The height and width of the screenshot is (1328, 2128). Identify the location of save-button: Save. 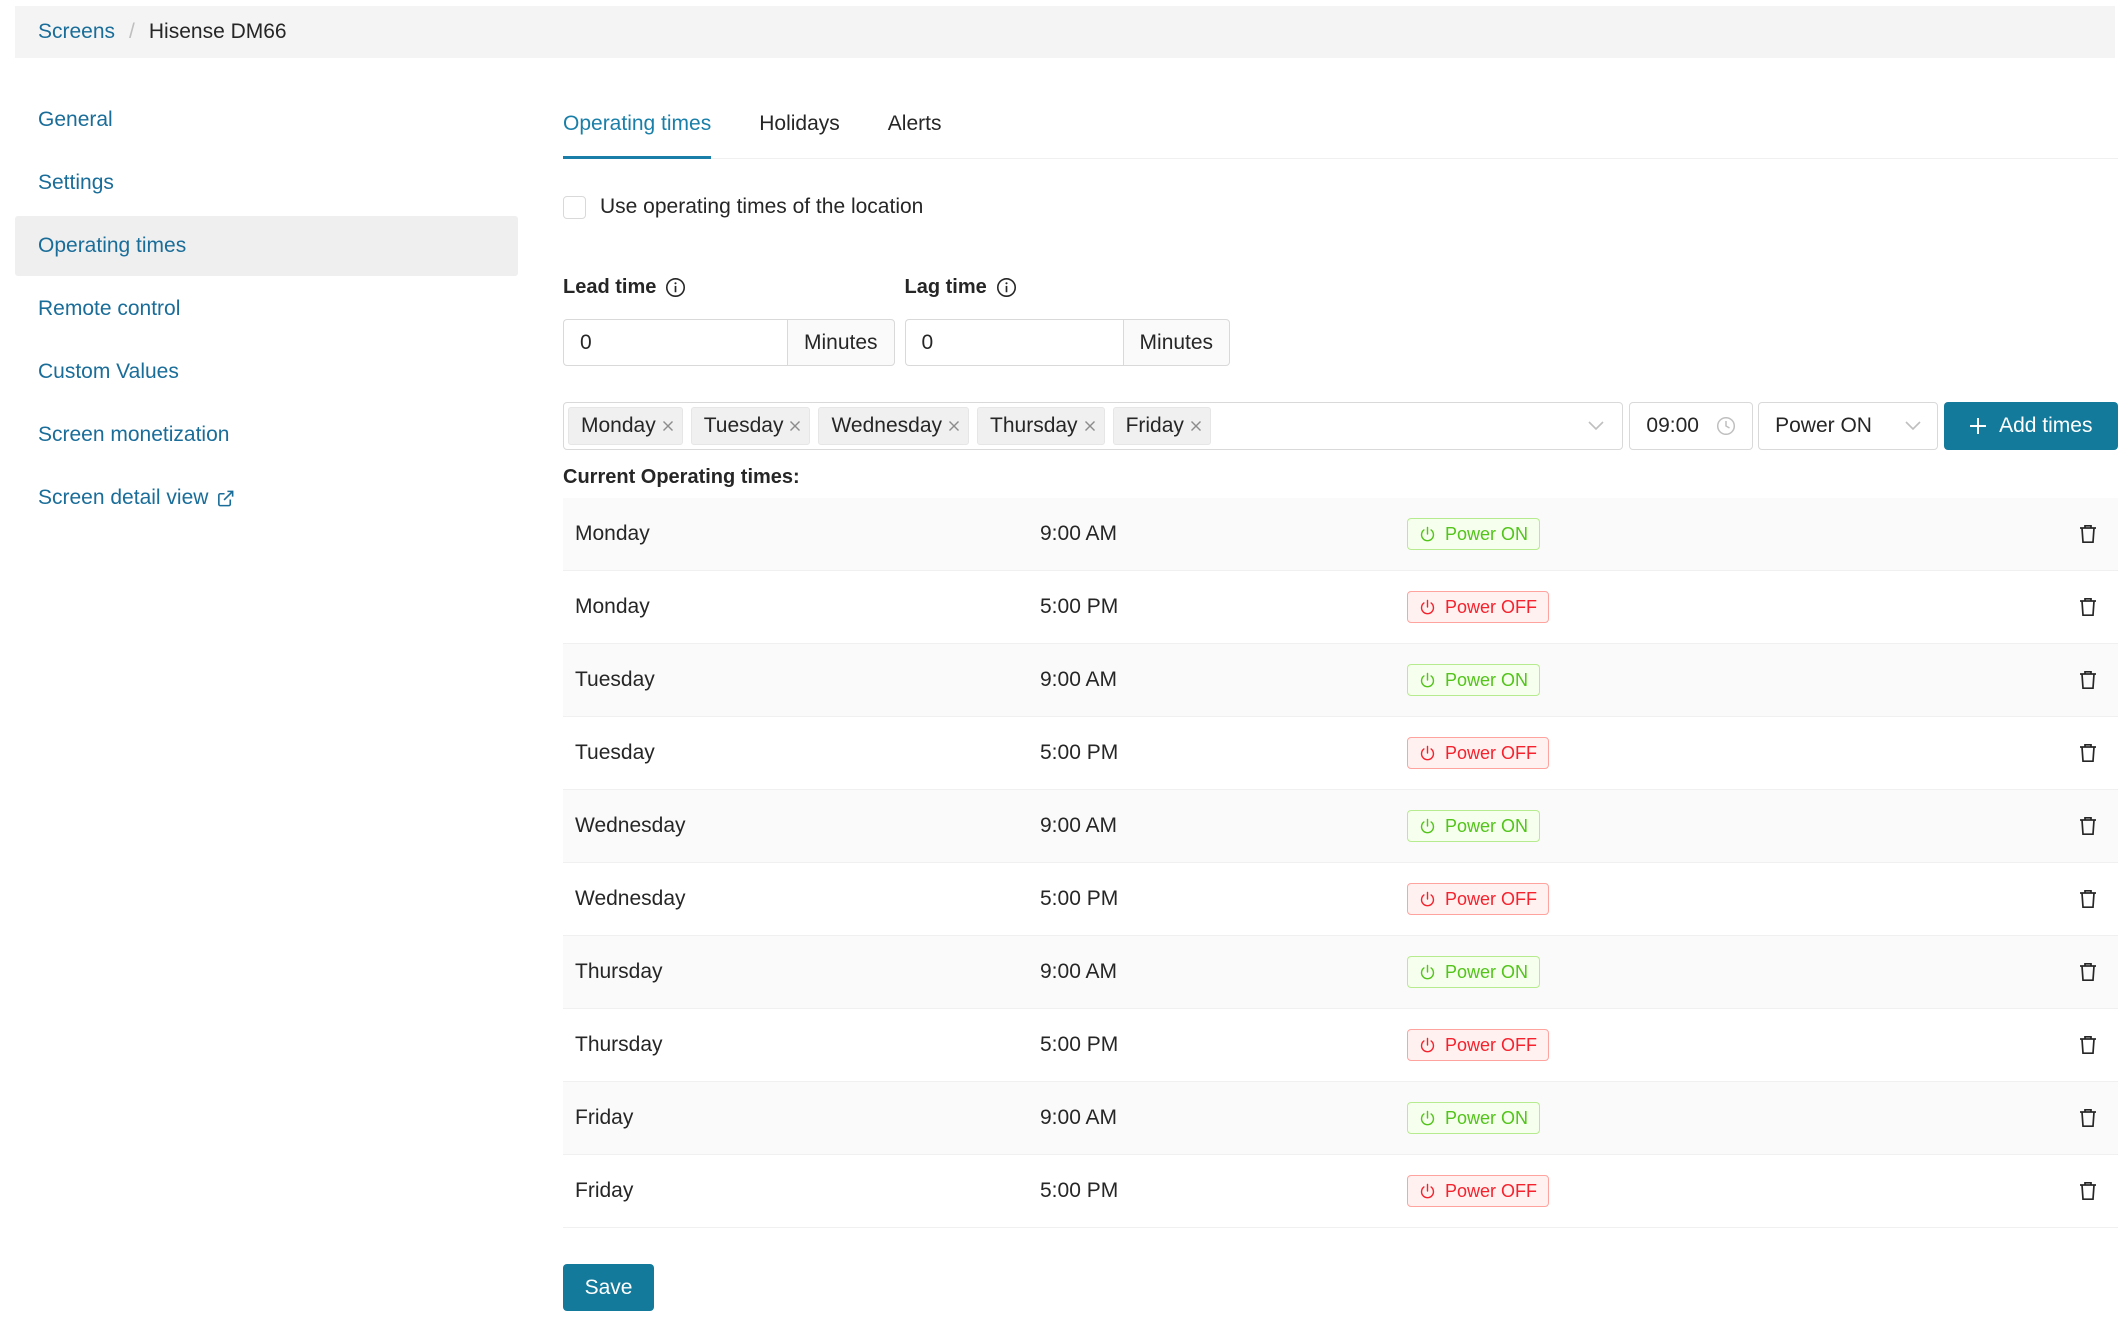
(608, 1287).